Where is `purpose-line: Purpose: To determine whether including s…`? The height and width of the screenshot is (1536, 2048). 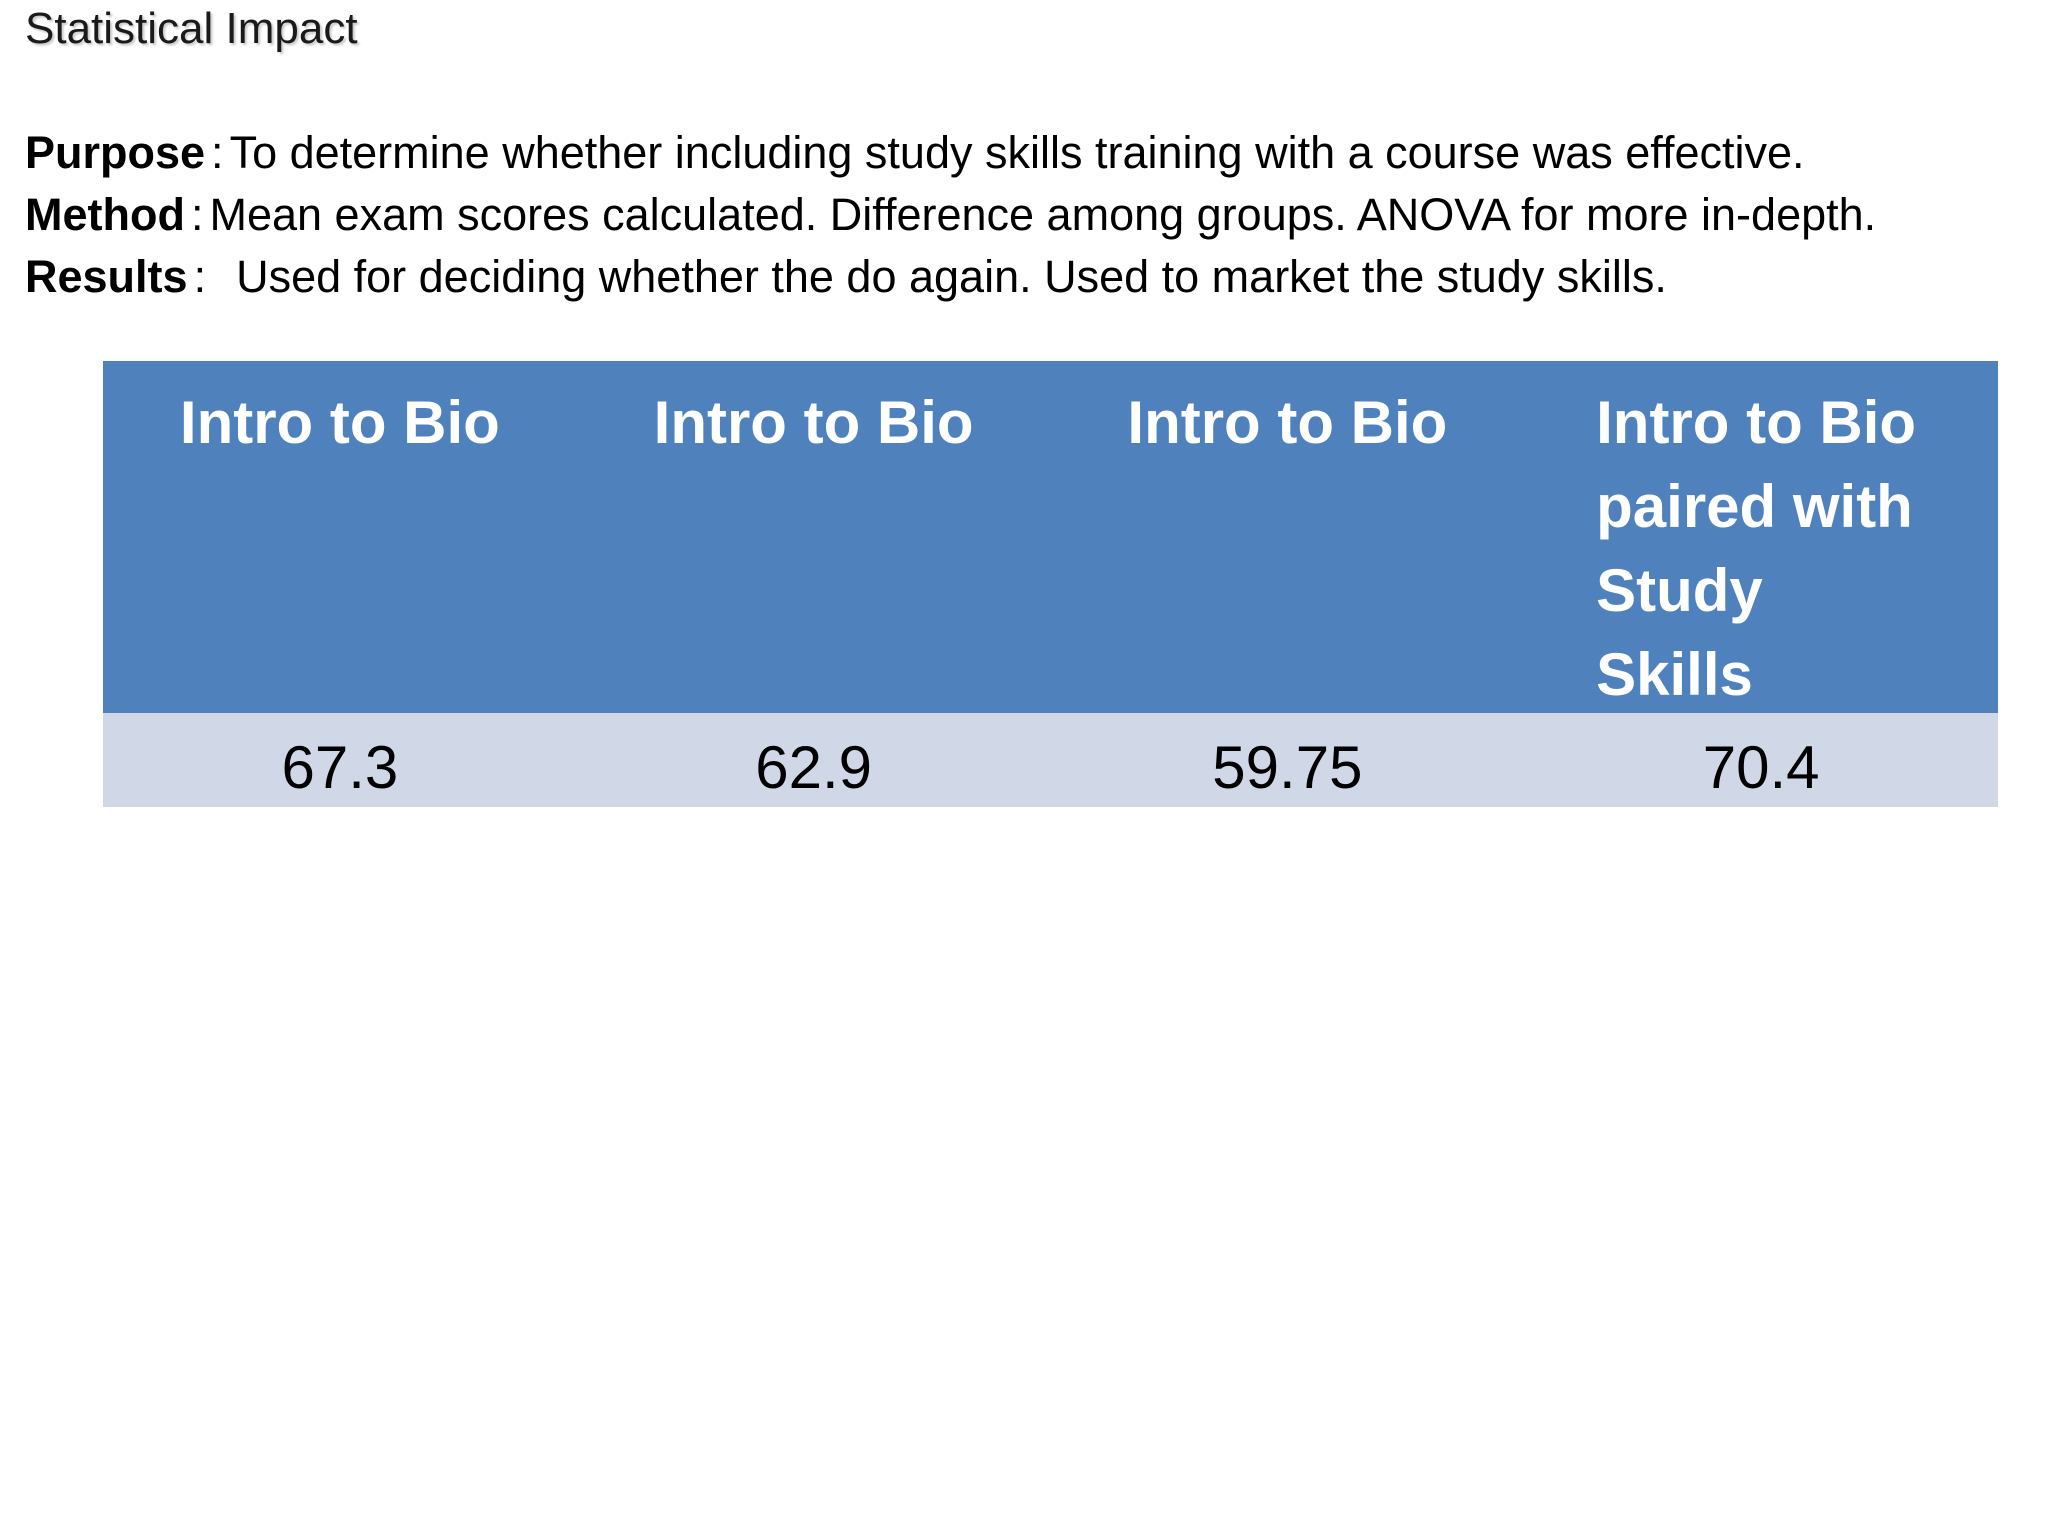
purpose-line: Purpose: To determine whether including s… is located at coordinates (1030, 153).